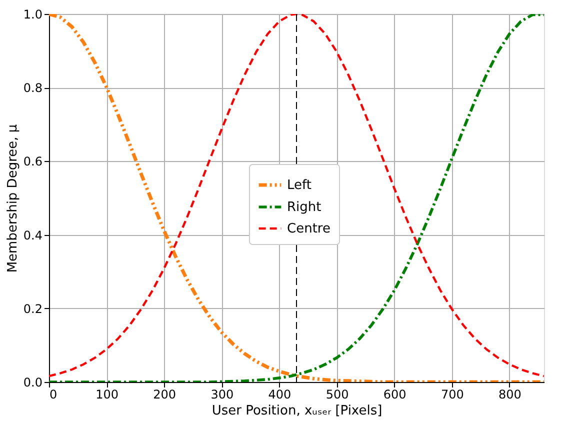 The width and height of the screenshot is (575, 434). Describe the element at coordinates (510, 395) in the screenshot. I see `x-tick-label: 800` at that location.